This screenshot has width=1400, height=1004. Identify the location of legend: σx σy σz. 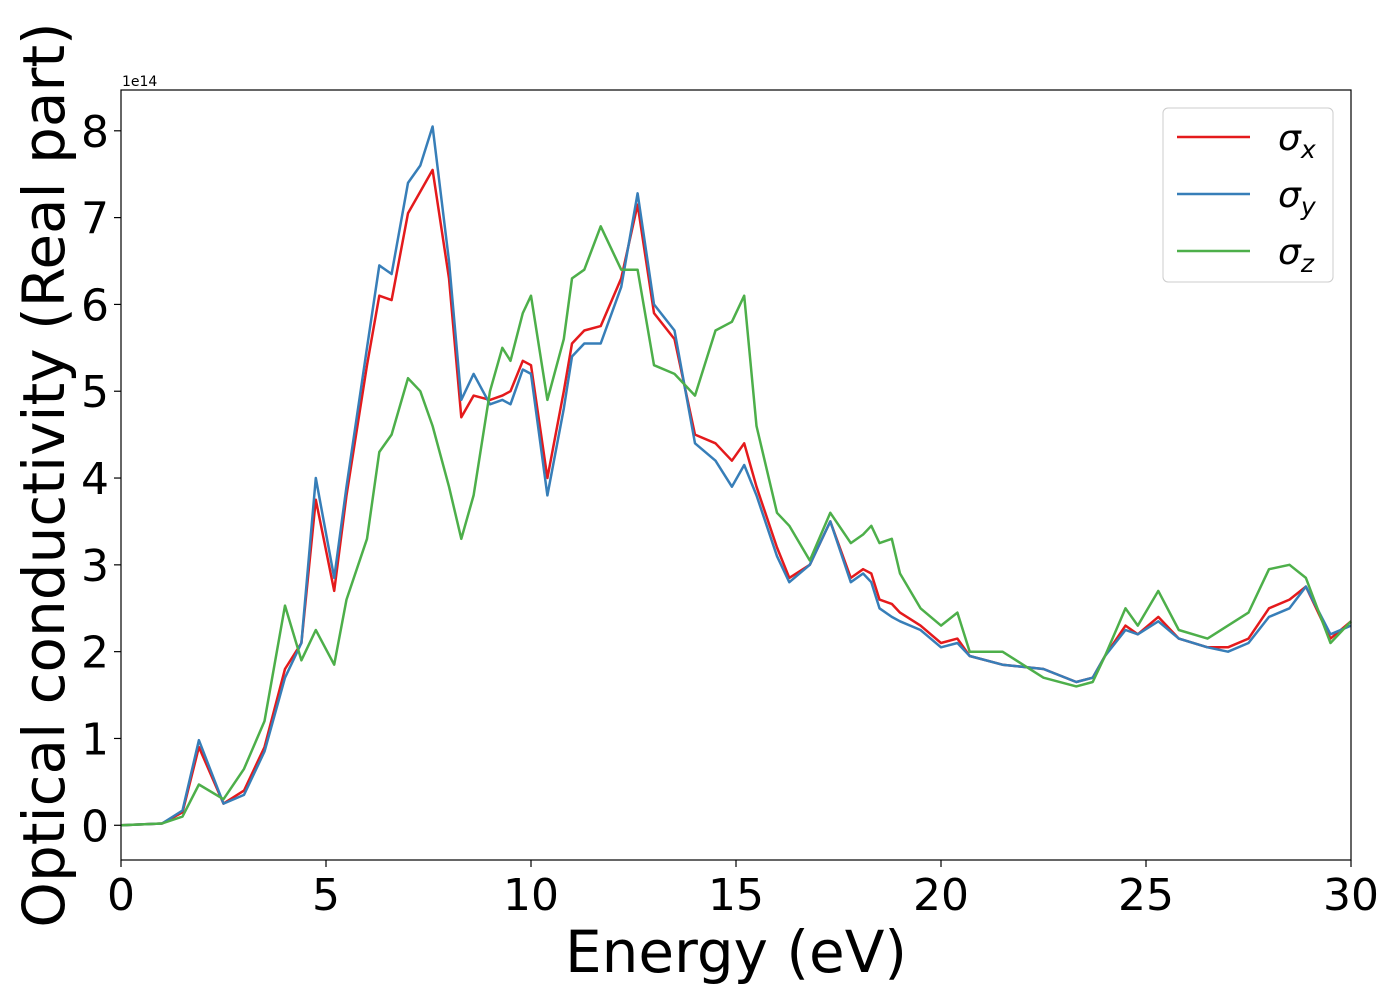
(1248, 195).